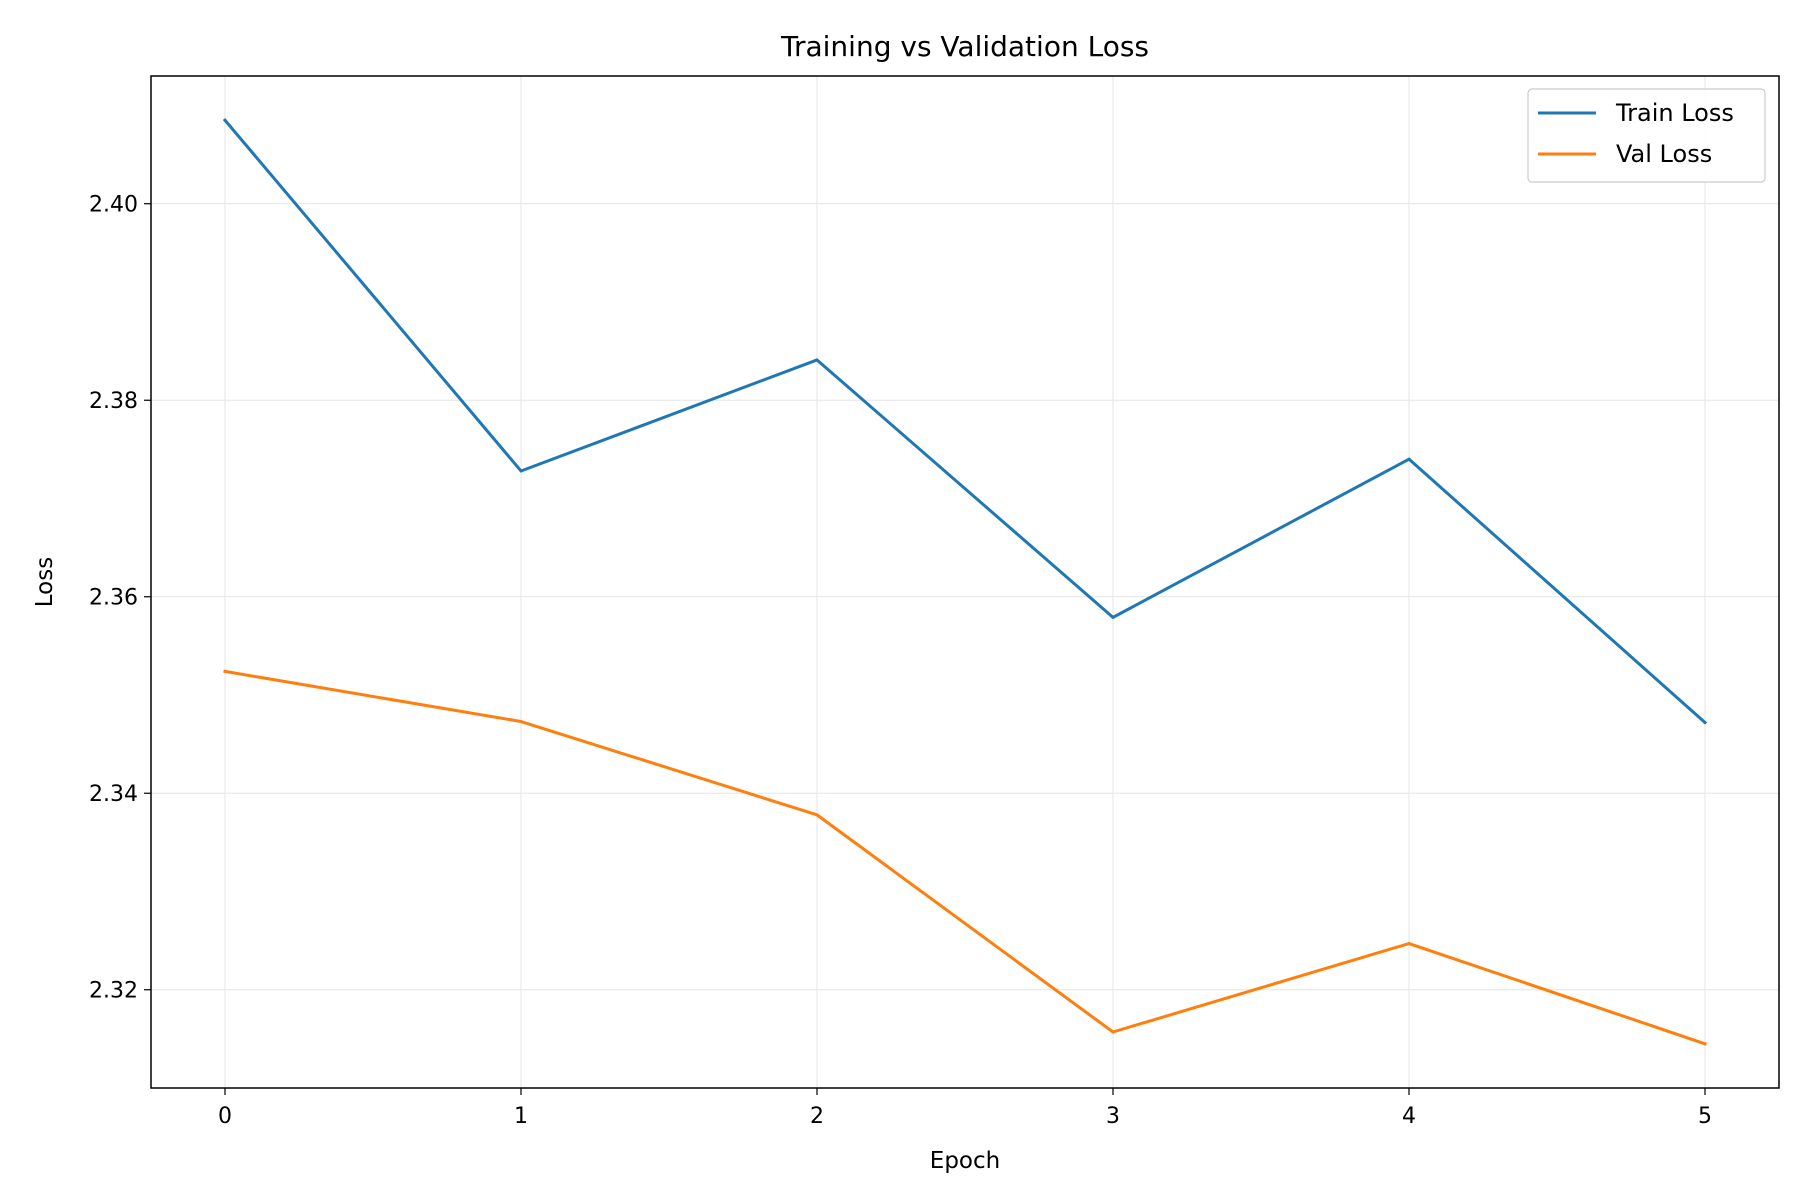  I want to click on y-axis-label: Loss, so click(45, 582).